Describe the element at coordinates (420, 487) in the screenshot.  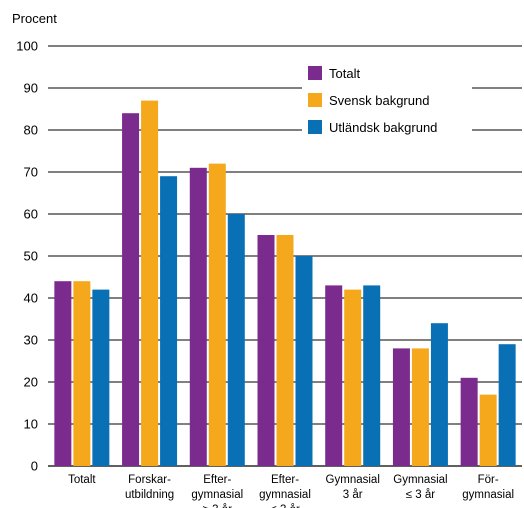
I see `x-category-label: Gymnasial ≤ 3 år` at that location.